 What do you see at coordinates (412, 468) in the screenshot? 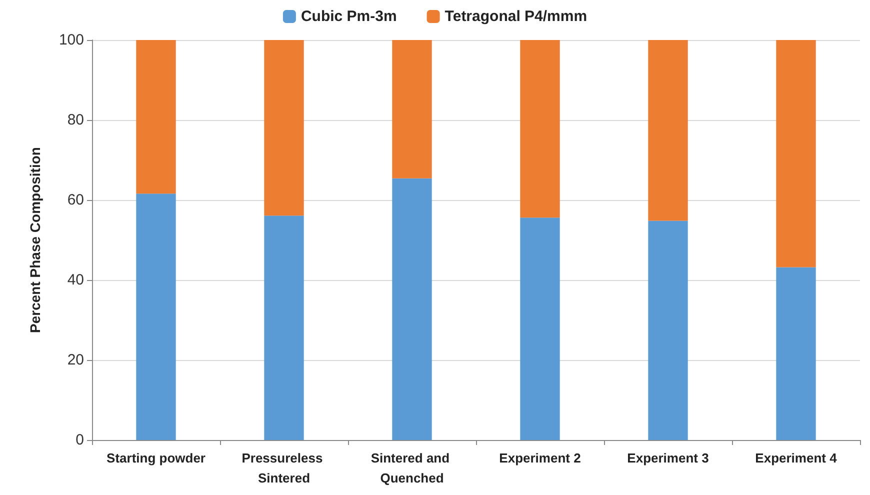
I see `x-tick-label: Sintered and Quenched` at bounding box center [412, 468].